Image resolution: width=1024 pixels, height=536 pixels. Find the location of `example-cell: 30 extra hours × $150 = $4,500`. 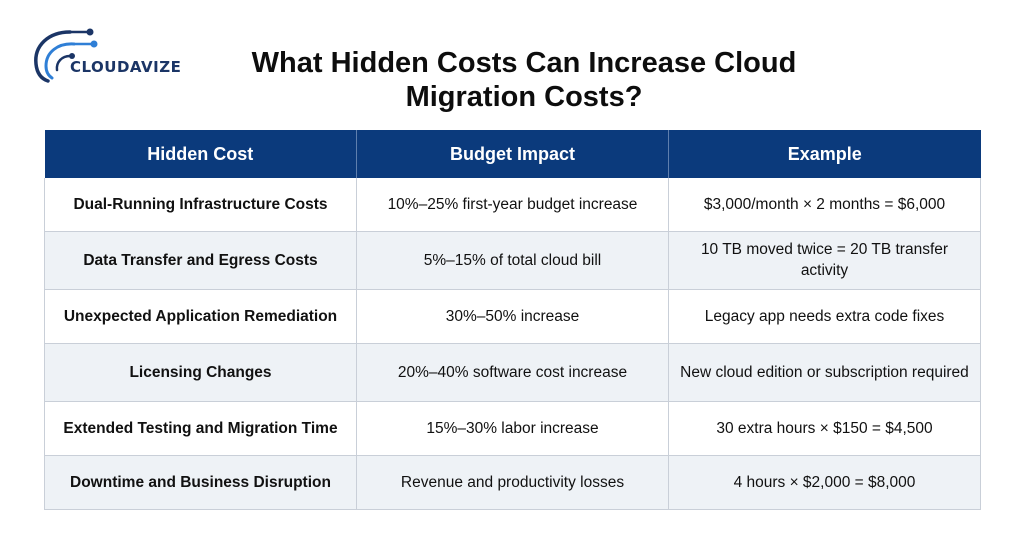

example-cell: 30 extra hours × $150 = $4,500 is located at coordinates (824, 428).